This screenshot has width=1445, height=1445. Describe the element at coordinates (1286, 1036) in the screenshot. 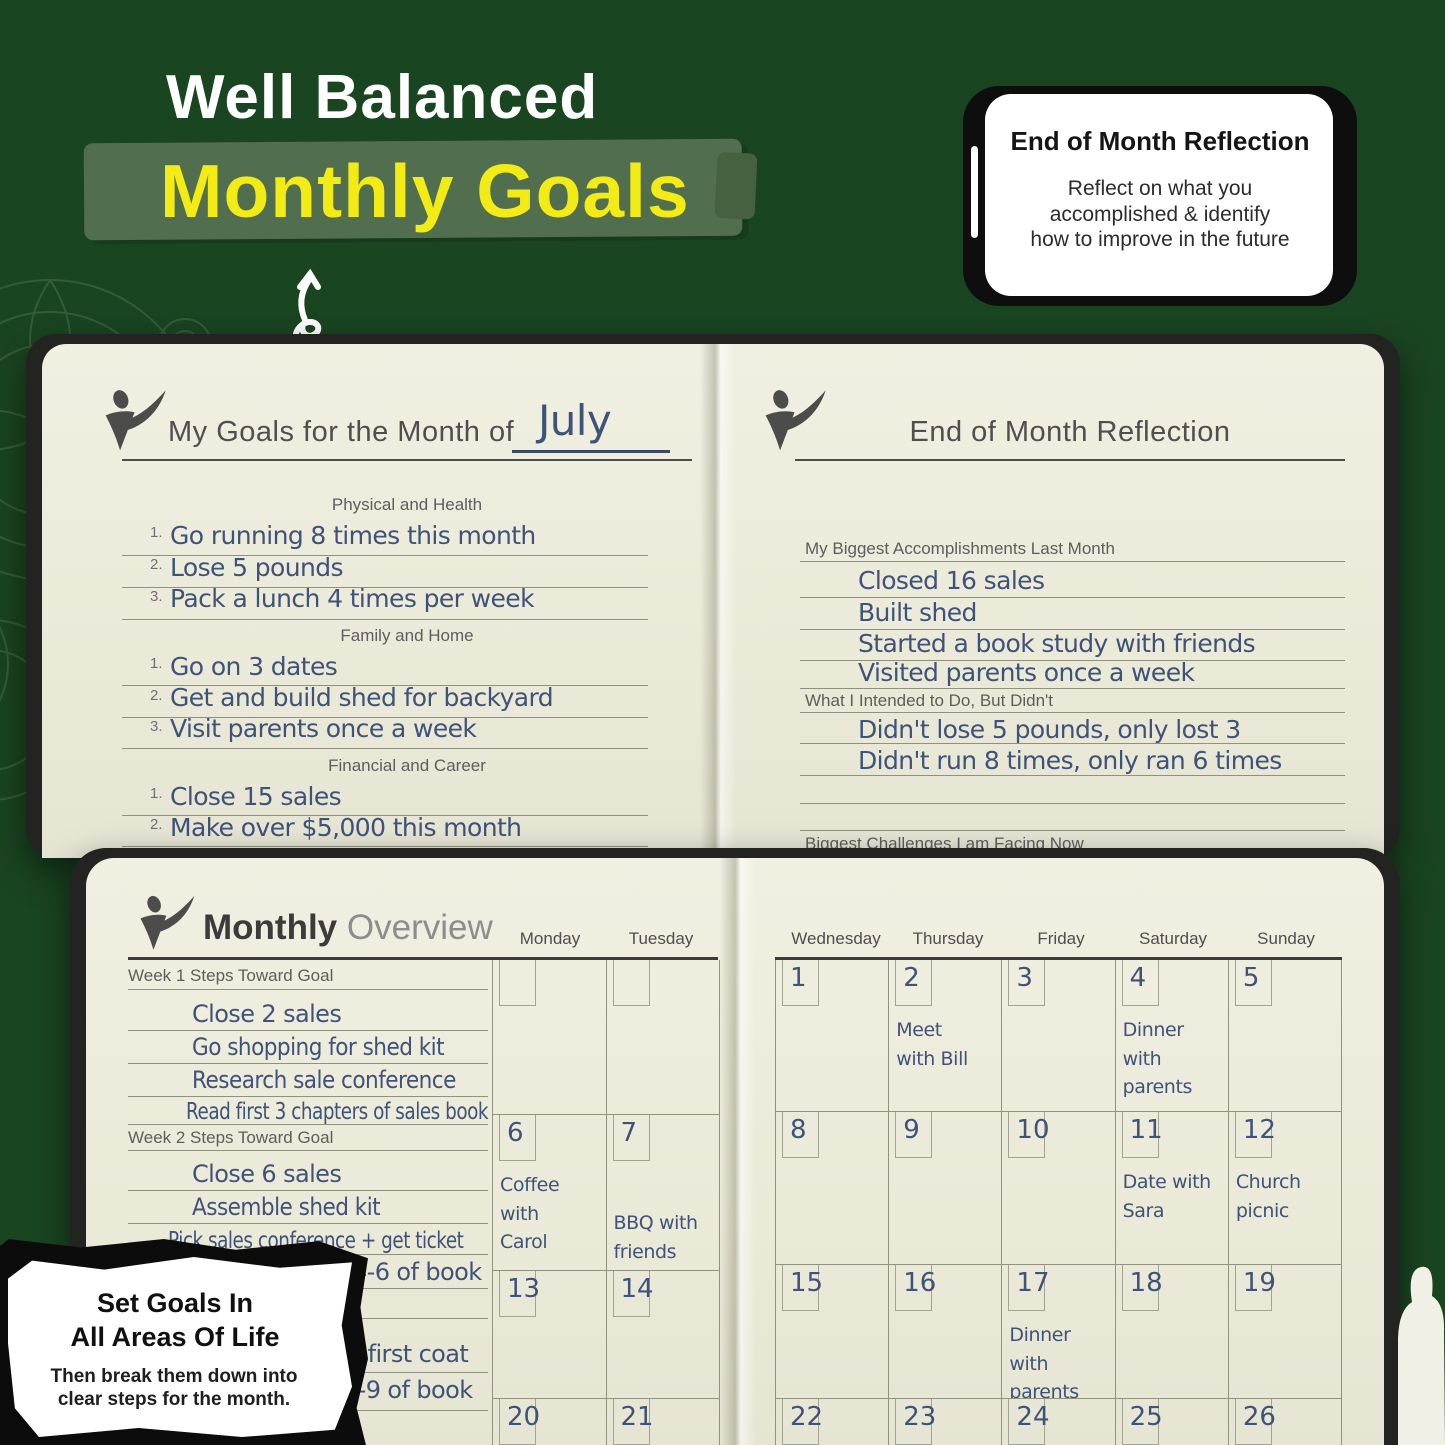

I see `calendar-cell: 5` at that location.